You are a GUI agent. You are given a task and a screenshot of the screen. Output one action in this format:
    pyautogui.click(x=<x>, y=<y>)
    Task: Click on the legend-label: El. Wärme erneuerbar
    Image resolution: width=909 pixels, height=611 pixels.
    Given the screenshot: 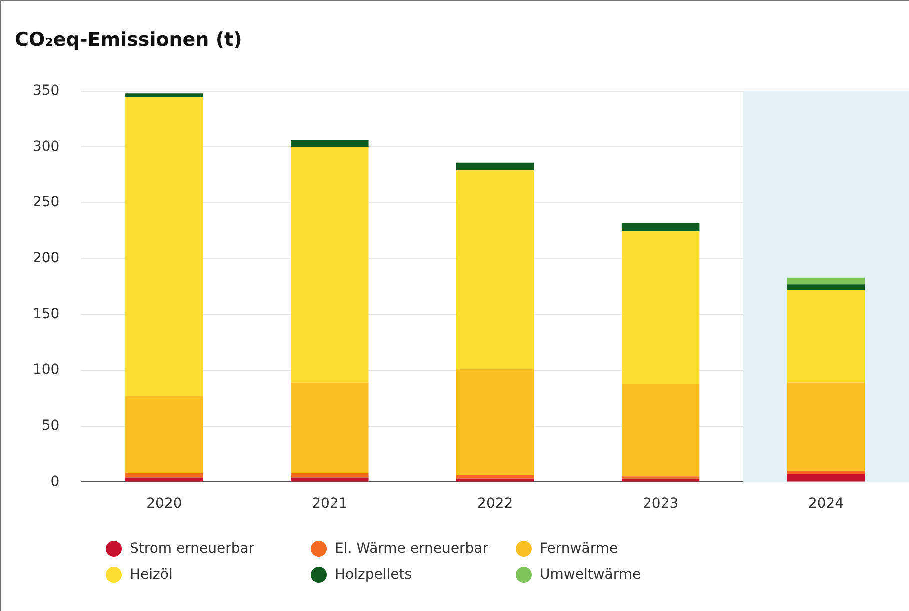 What is the action you would take?
    pyautogui.click(x=411, y=549)
    